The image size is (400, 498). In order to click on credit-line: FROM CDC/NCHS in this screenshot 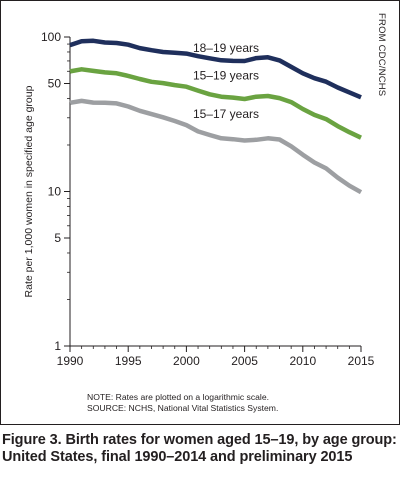, I will do `click(383, 78)`.